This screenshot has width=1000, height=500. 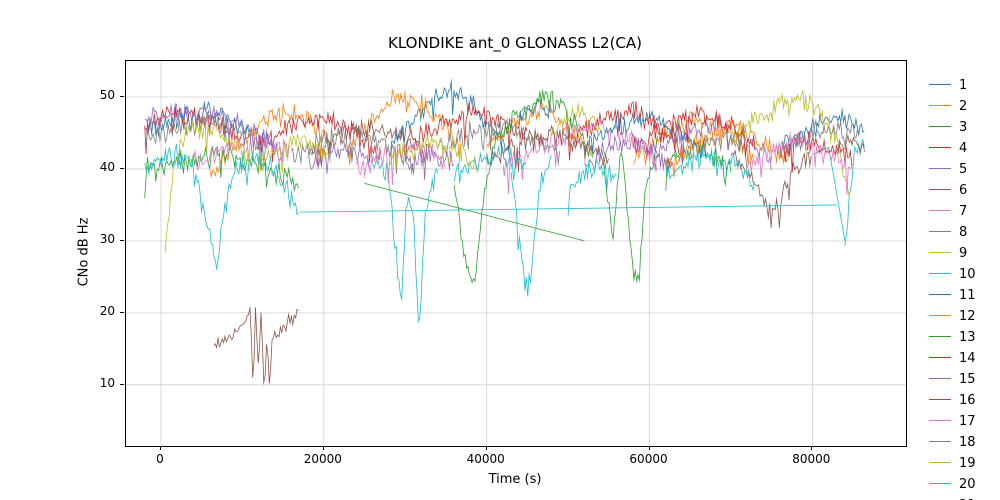 I want to click on legend-item-label: 19, so click(x=967, y=463).